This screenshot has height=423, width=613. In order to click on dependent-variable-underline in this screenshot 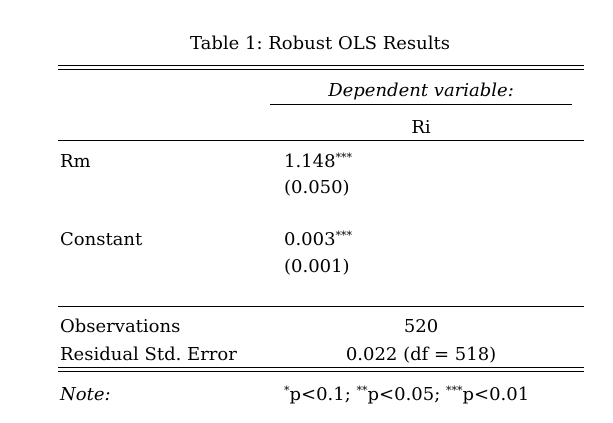, I will do `click(421, 104)`.